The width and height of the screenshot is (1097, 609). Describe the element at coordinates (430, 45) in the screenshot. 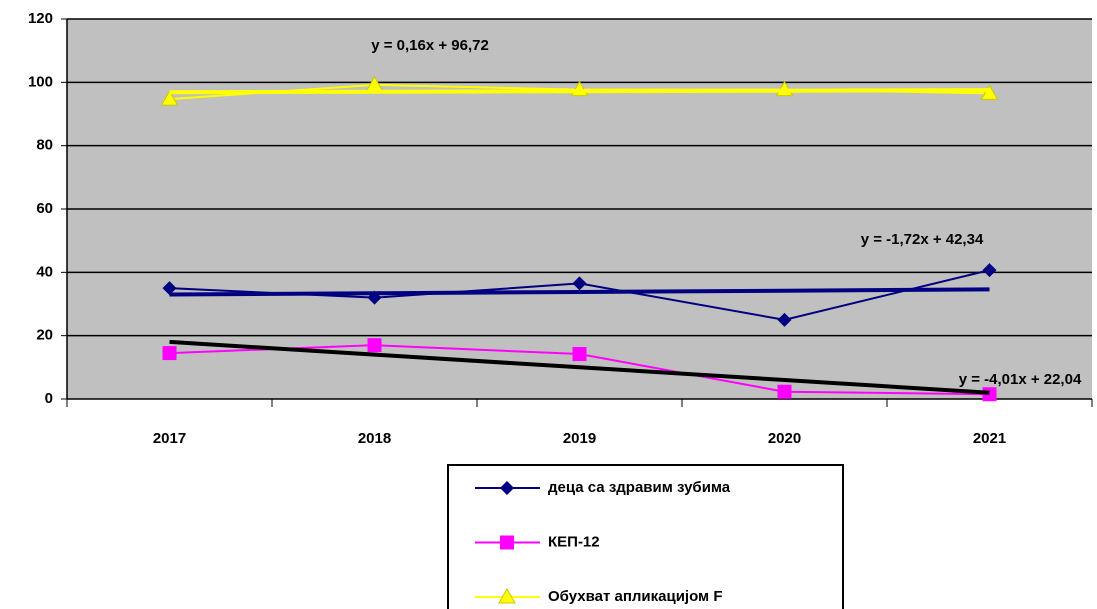

I see `trend-equation: y = 0,16x + 96,72` at that location.